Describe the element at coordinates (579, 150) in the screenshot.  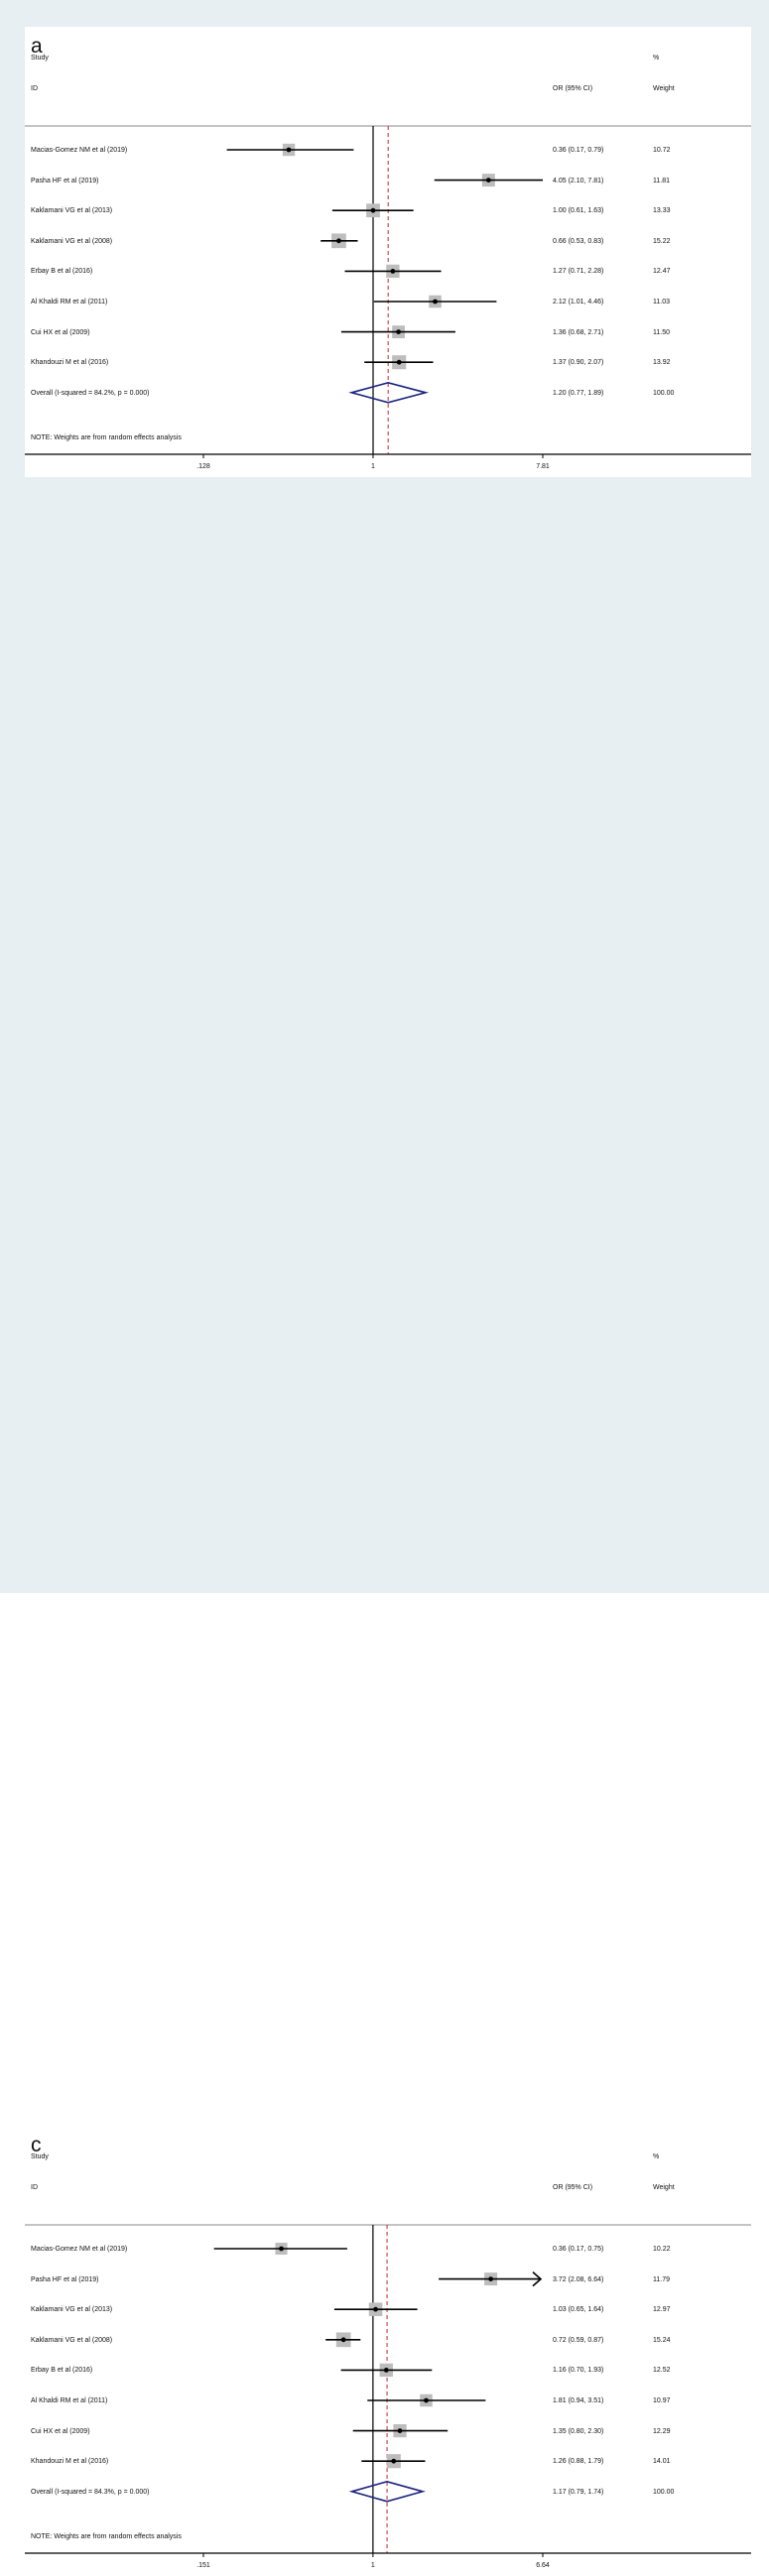
I see `study-ci: 0.36 (0.17, 0.79)` at that location.